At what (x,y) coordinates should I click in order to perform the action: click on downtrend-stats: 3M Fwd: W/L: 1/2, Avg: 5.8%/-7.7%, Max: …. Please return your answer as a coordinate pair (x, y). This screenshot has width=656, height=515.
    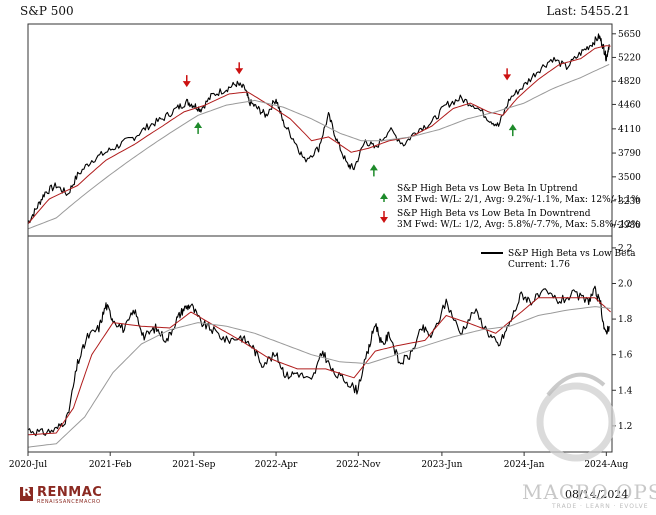
    Looking at the image, I should click on (518, 225).